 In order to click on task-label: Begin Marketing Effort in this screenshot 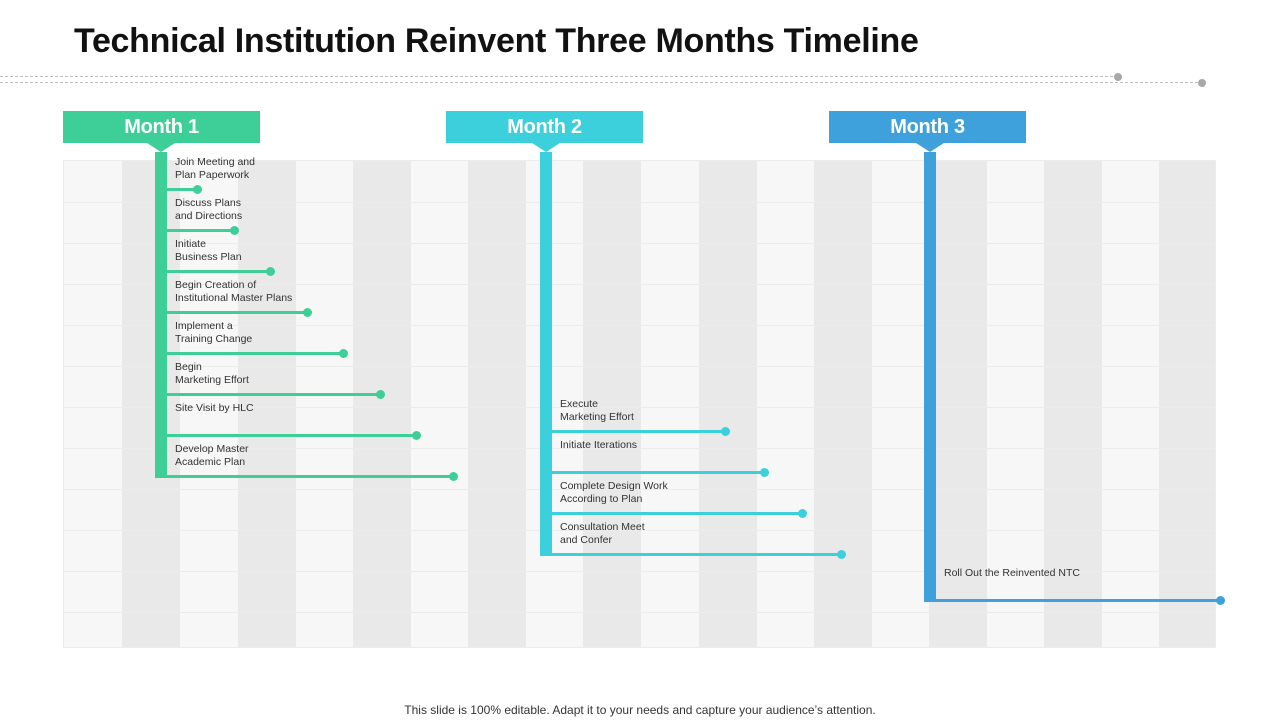, I will do `click(212, 373)`.